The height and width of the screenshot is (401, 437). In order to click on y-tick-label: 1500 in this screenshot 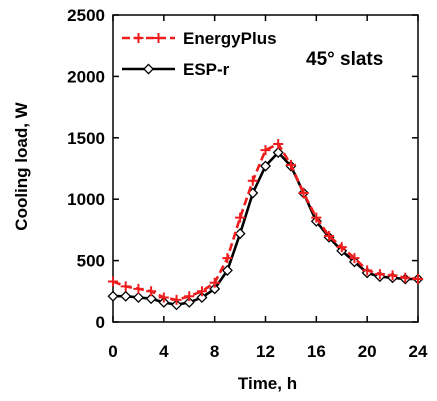, I will do `click(86, 138)`.